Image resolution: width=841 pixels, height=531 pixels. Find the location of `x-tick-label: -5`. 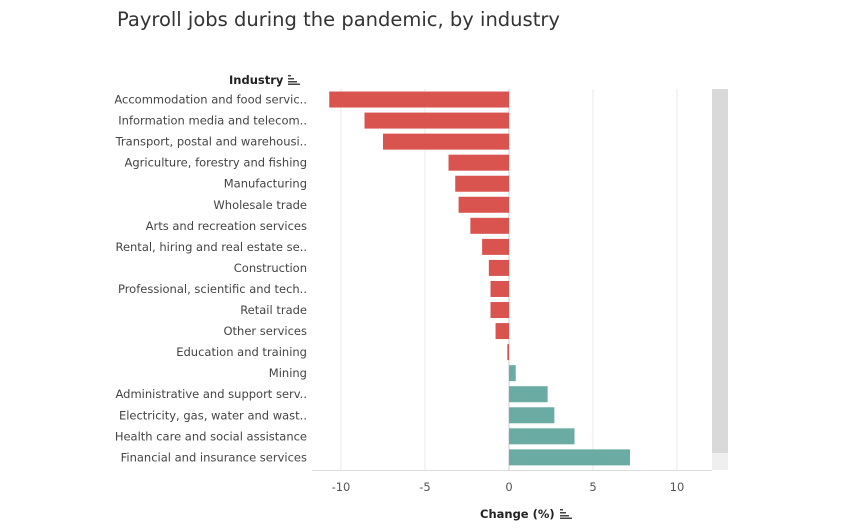

x-tick-label: -5 is located at coordinates (424, 487).